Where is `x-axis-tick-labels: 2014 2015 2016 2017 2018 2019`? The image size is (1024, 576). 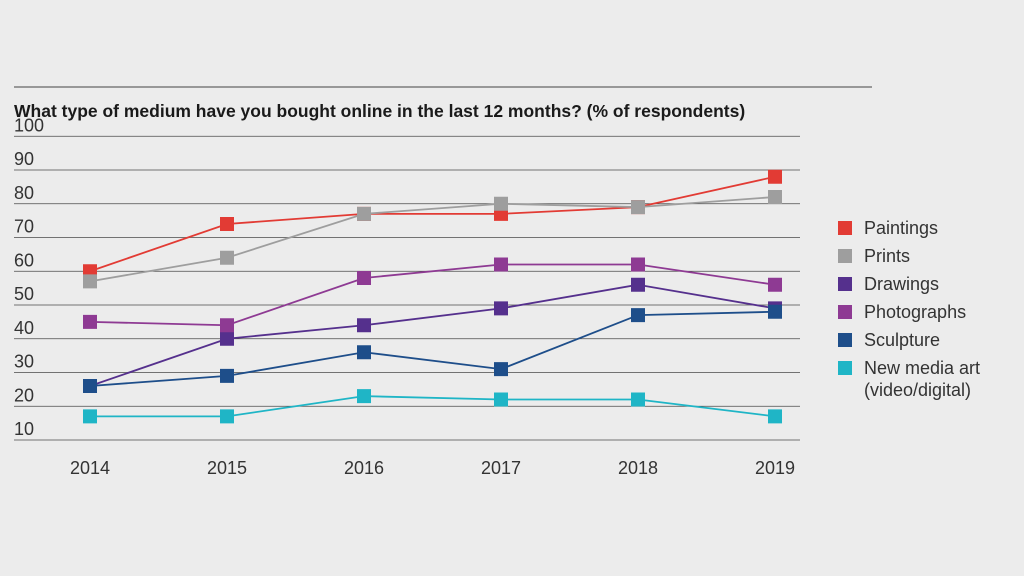
x-axis-tick-labels: 2014 2015 2016 2017 2018 2019 is located at coordinates (432, 468).